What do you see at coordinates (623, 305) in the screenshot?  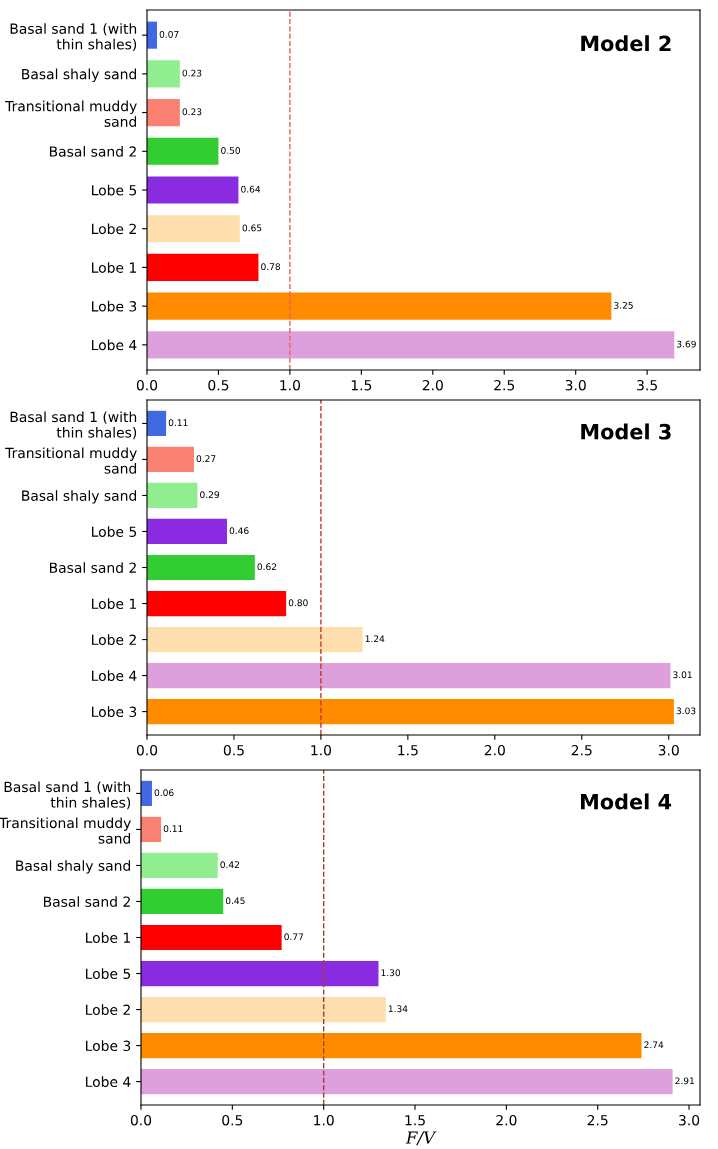 I see `data-label: 3.25` at bounding box center [623, 305].